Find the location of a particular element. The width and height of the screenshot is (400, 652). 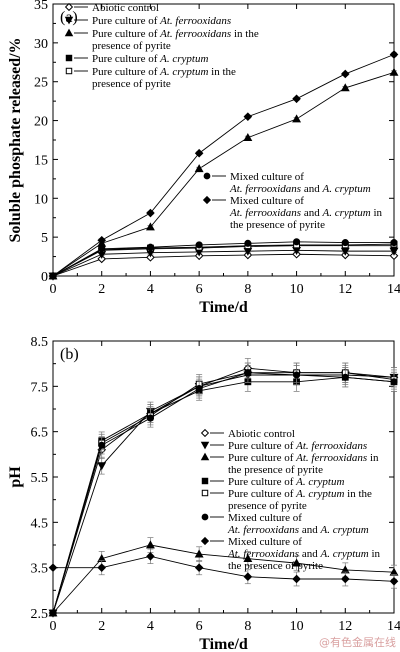

y-tick-label: 7.5 is located at coordinates (40, 387).